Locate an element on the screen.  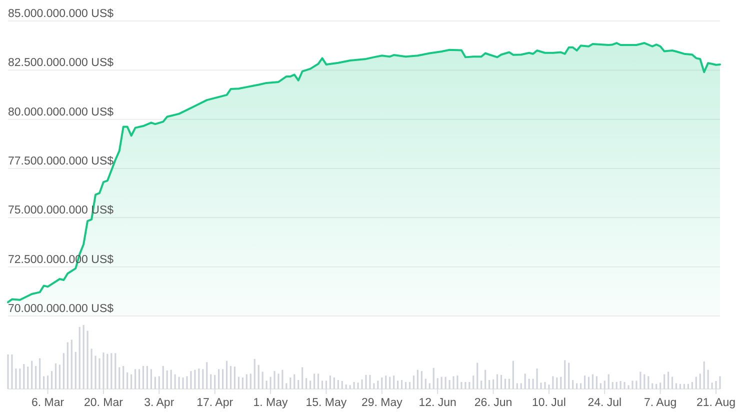
x-tick-label: 20. Mar is located at coordinates (104, 403).